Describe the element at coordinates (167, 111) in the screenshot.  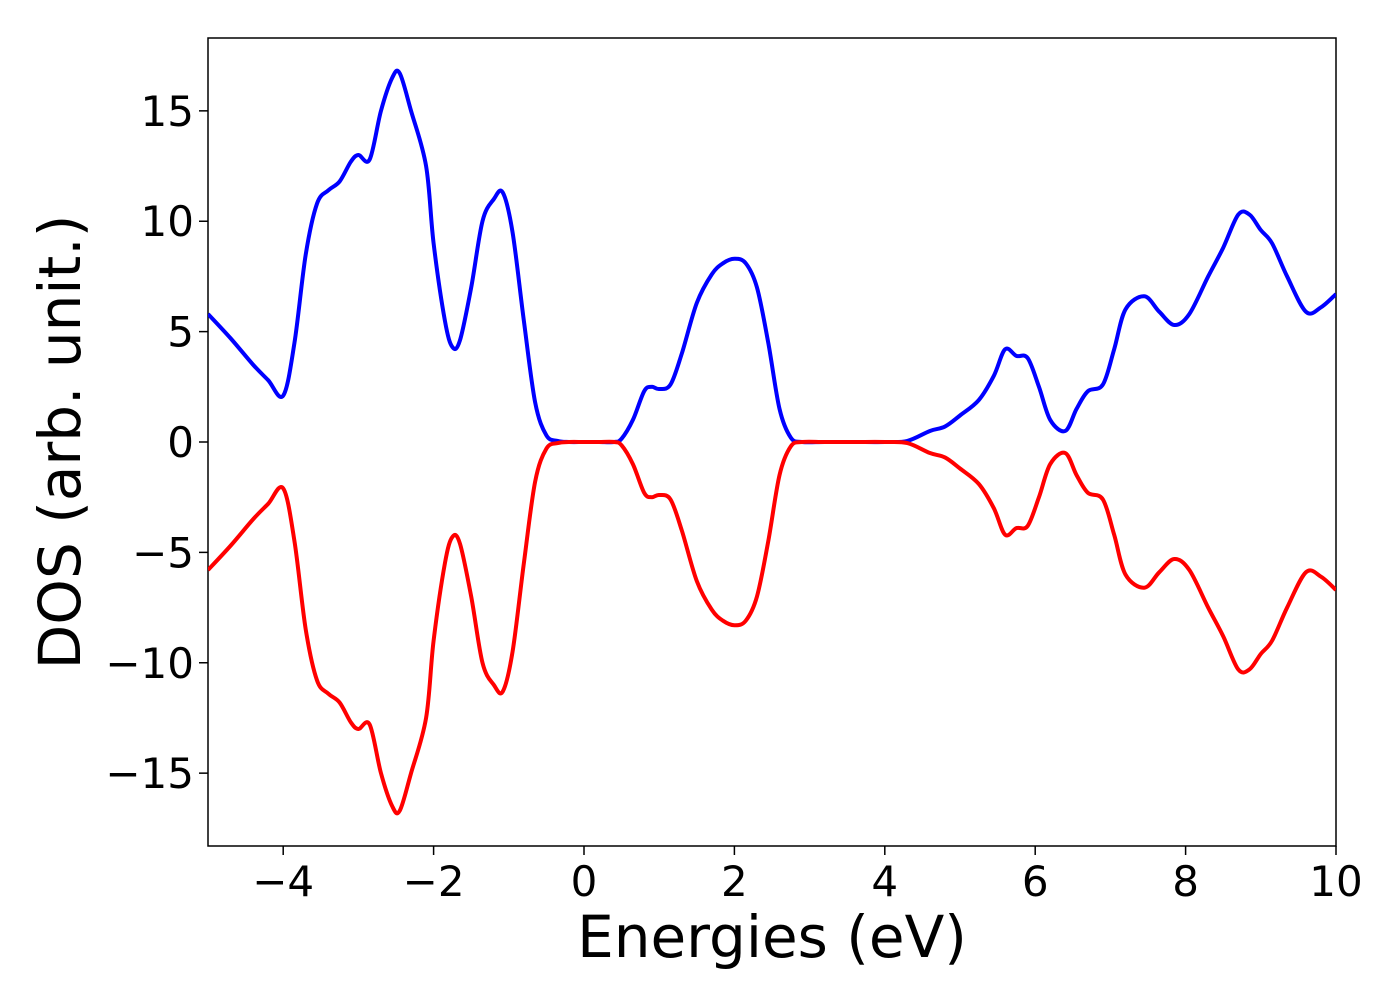
I see `y-tick-label: 15` at that location.